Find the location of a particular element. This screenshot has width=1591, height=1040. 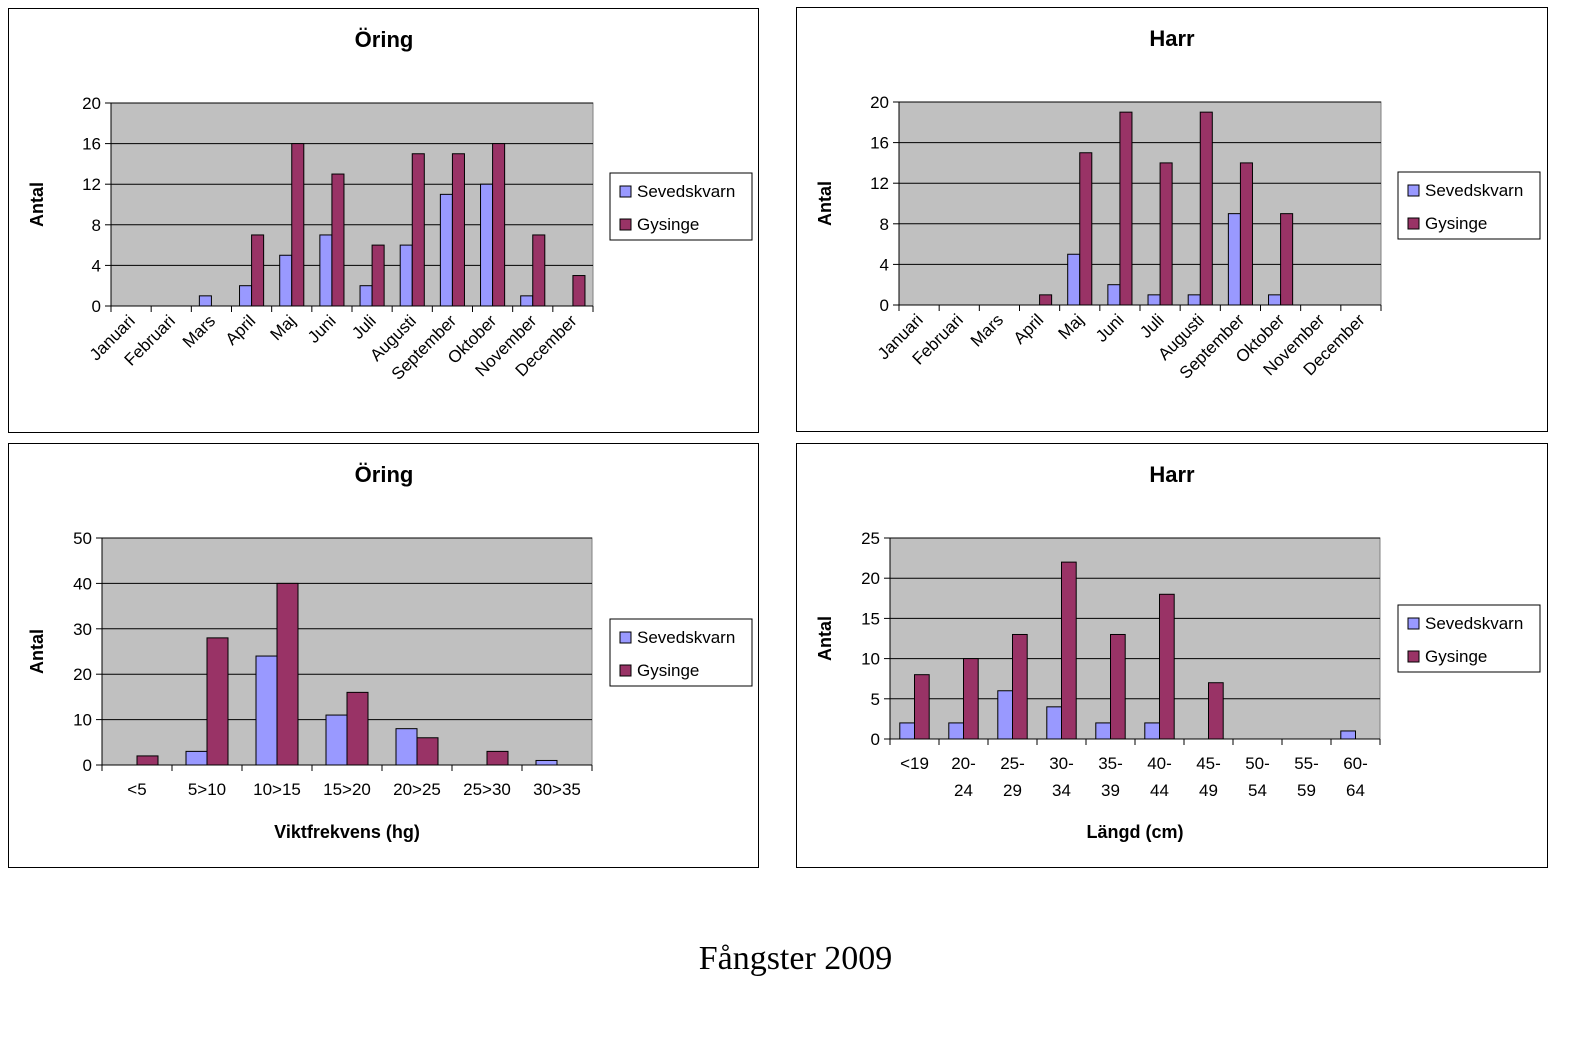

x-tick-label: <5 is located at coordinates (136, 789).